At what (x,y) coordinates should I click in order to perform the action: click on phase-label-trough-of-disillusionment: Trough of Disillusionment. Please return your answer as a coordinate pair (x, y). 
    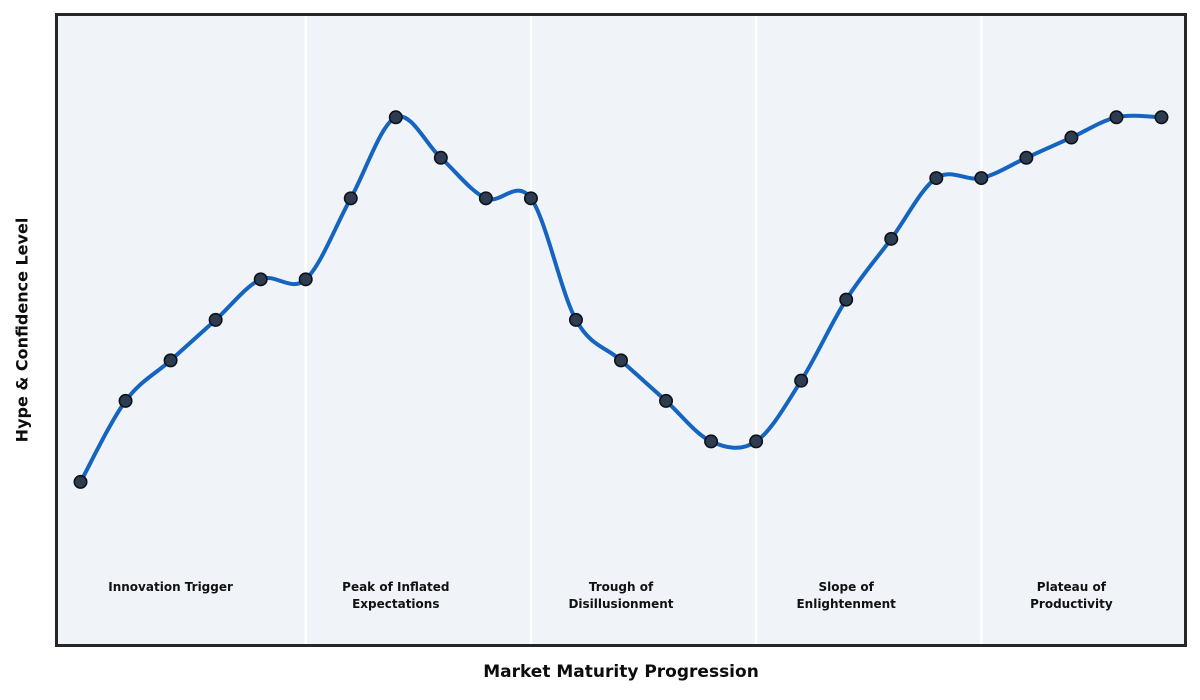
    Looking at the image, I should click on (621, 596).